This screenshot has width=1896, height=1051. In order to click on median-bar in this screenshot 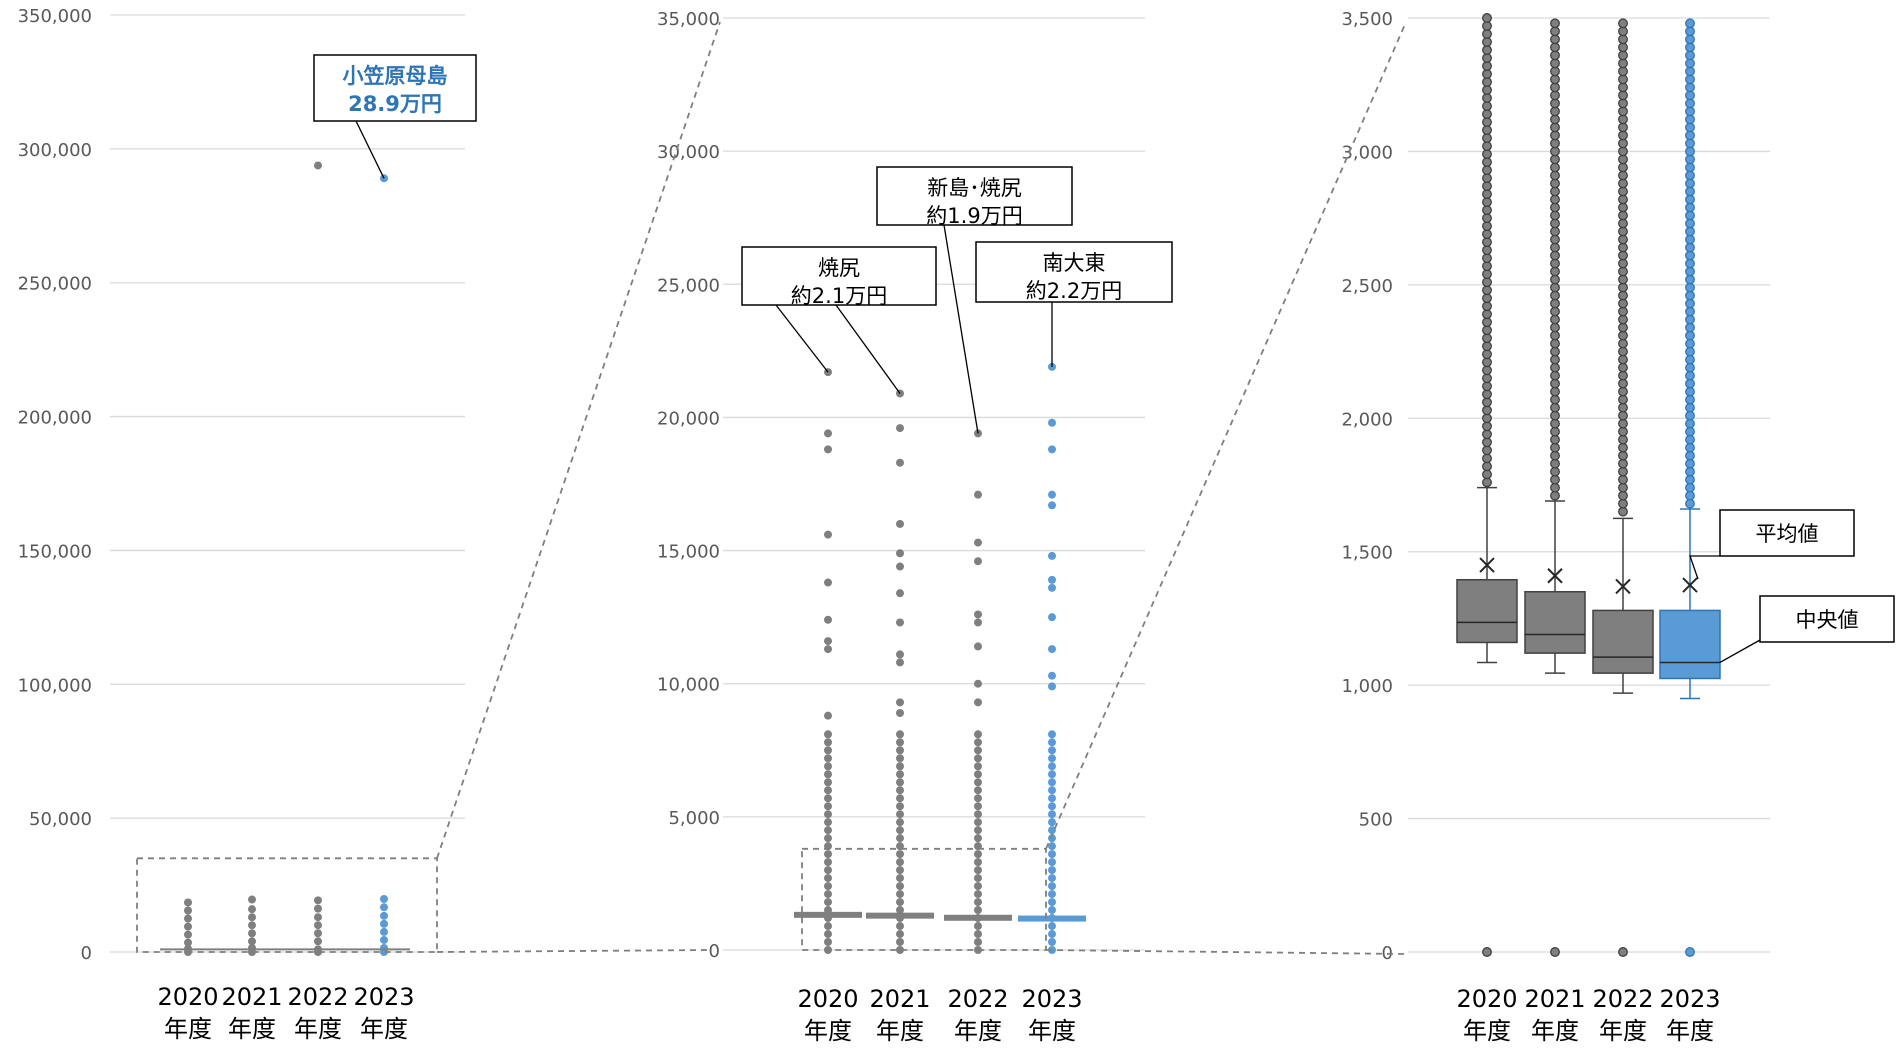, I will do `click(978, 917)`.